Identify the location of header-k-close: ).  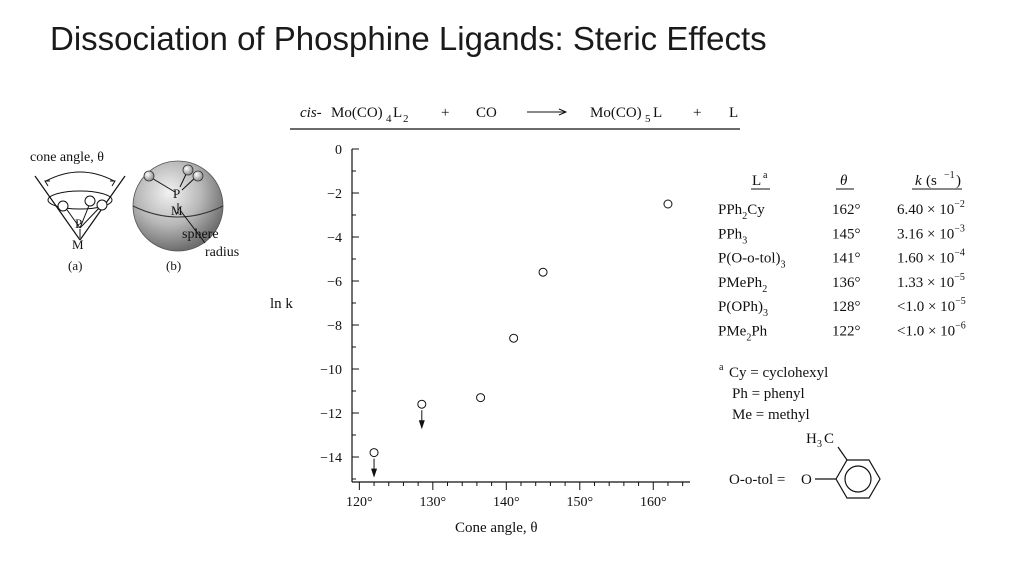
(958, 181).